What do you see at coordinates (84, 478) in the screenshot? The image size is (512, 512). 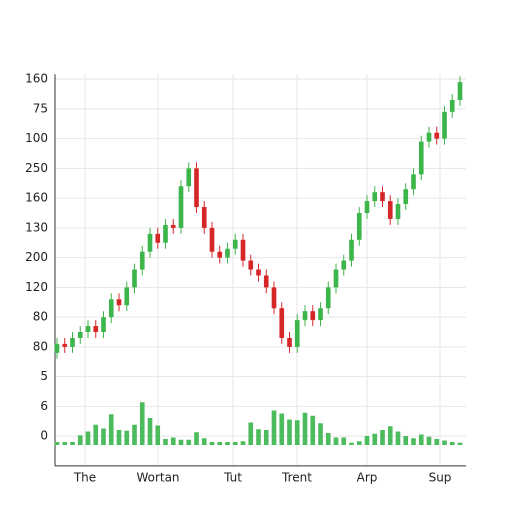 I see `x-tick-label: The` at bounding box center [84, 478].